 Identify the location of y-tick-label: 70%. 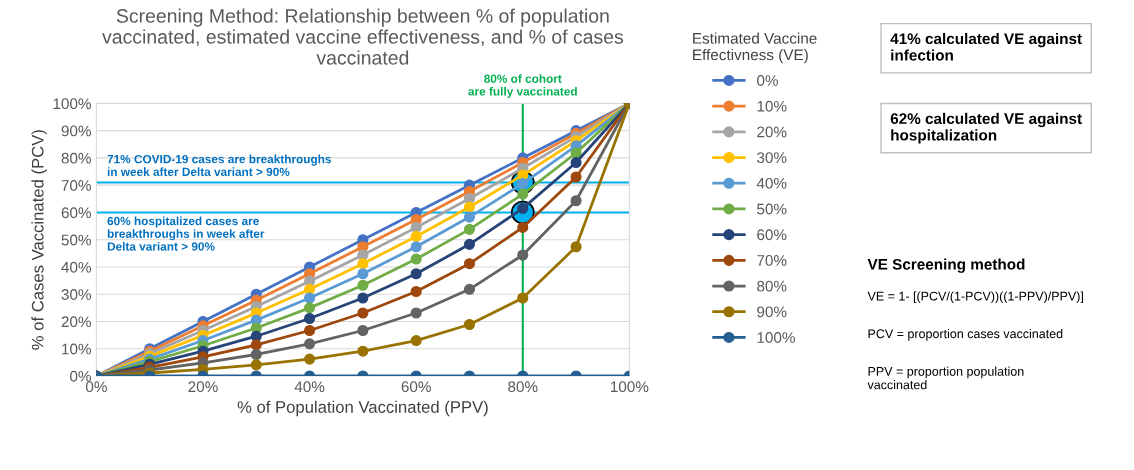
(76, 185).